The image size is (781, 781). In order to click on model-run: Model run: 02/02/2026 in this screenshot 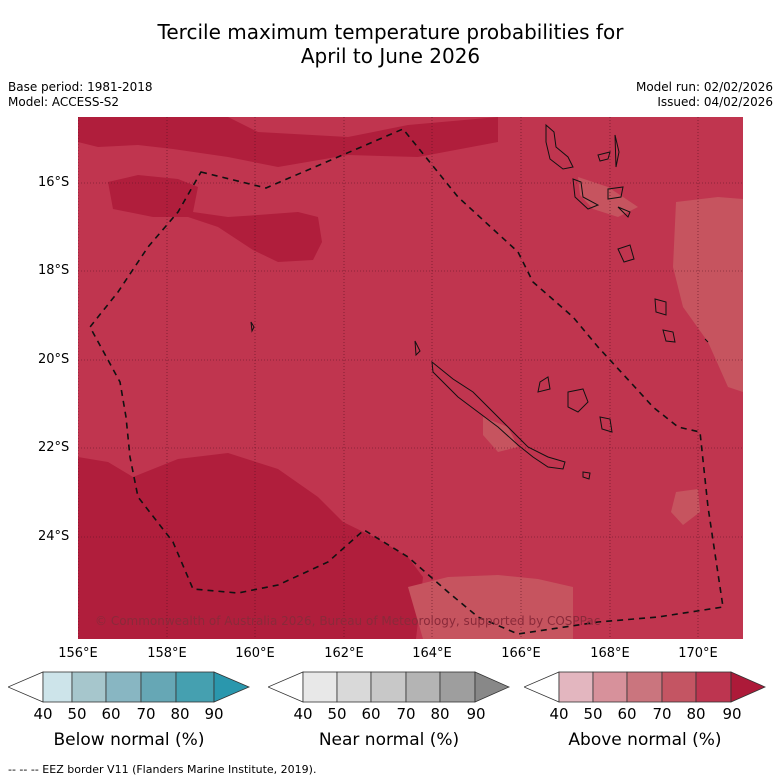, I will do `click(704, 87)`.